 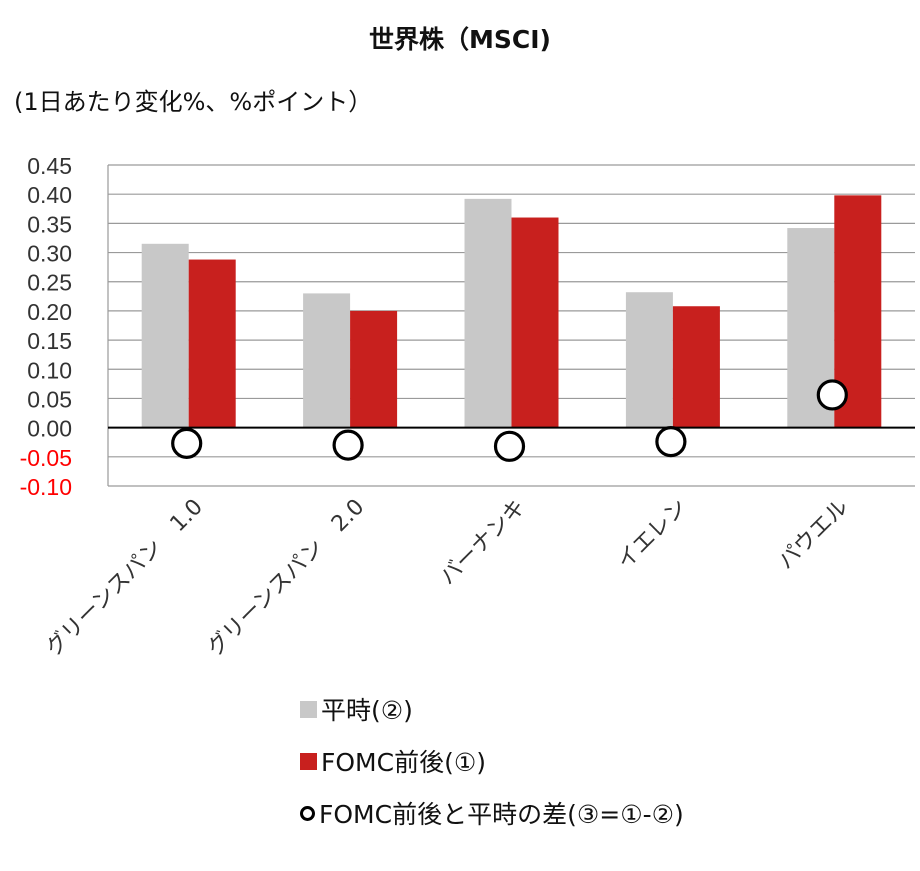 What do you see at coordinates (307, 813) in the screenshot?
I see `legend-circle-icon` at bounding box center [307, 813].